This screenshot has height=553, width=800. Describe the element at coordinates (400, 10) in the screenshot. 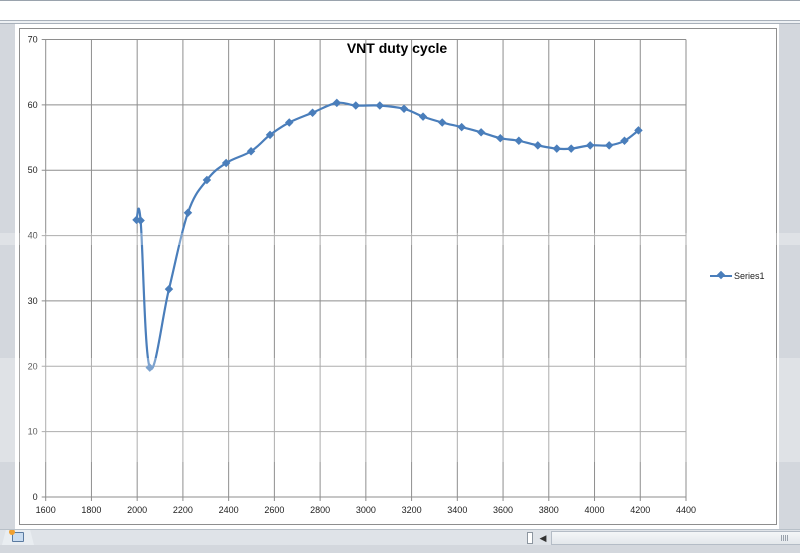

I see `formula-bar-area` at that location.